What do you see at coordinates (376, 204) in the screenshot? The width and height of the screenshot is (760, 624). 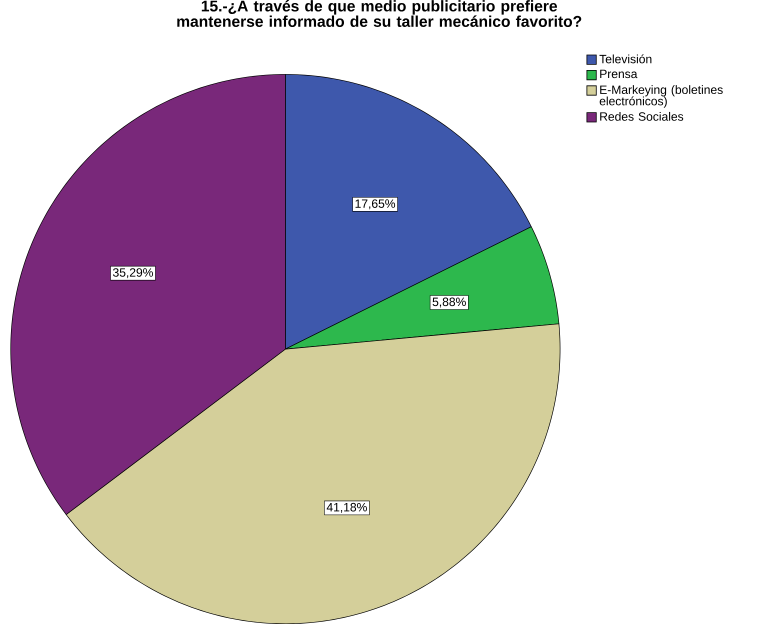 I see `data-label: 17,65%` at bounding box center [376, 204].